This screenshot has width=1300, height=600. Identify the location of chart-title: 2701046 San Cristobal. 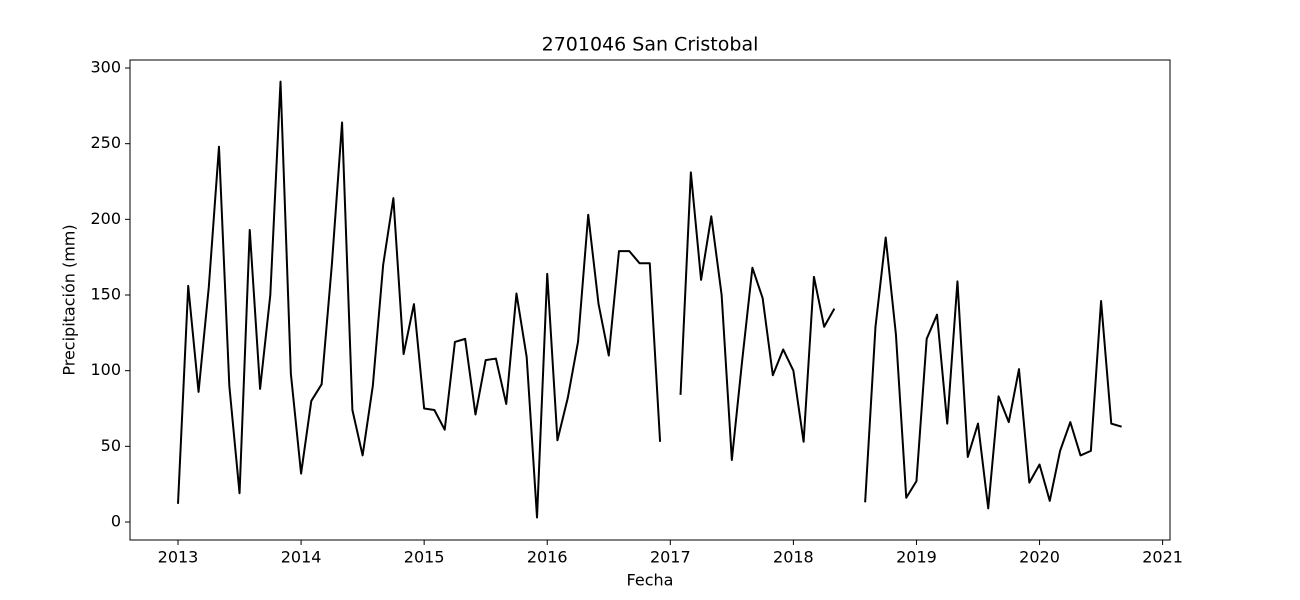
(650, 45).